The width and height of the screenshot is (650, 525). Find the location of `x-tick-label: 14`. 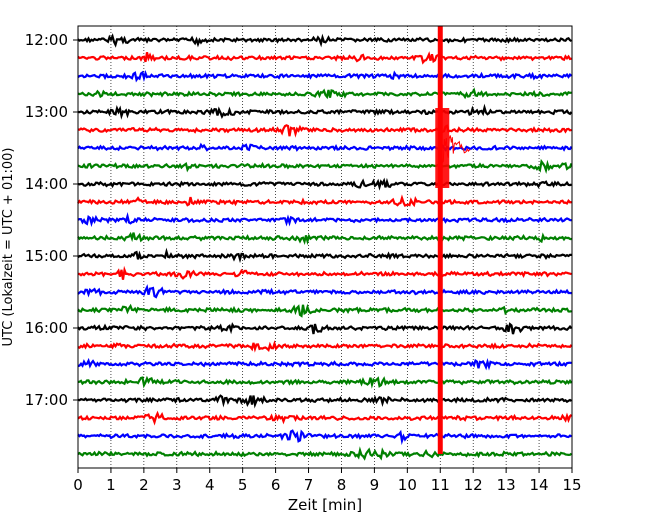

x-tick-label: 14 is located at coordinates (539, 485).